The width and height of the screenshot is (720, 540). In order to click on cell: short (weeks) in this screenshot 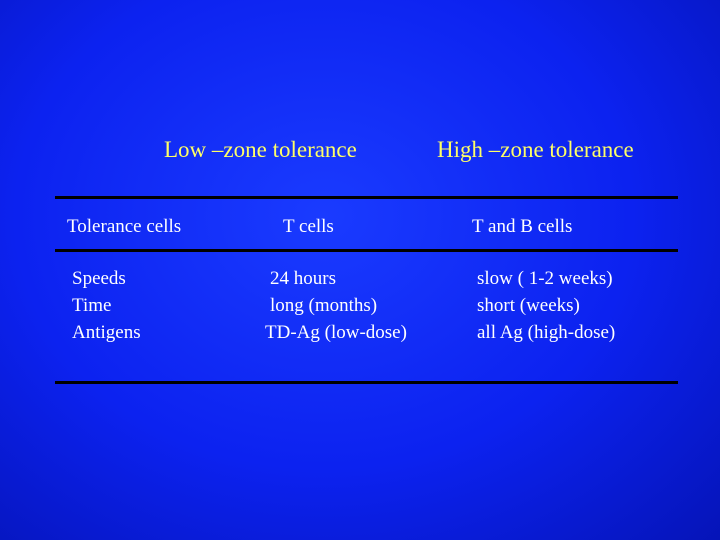, I will do `click(528, 305)`.